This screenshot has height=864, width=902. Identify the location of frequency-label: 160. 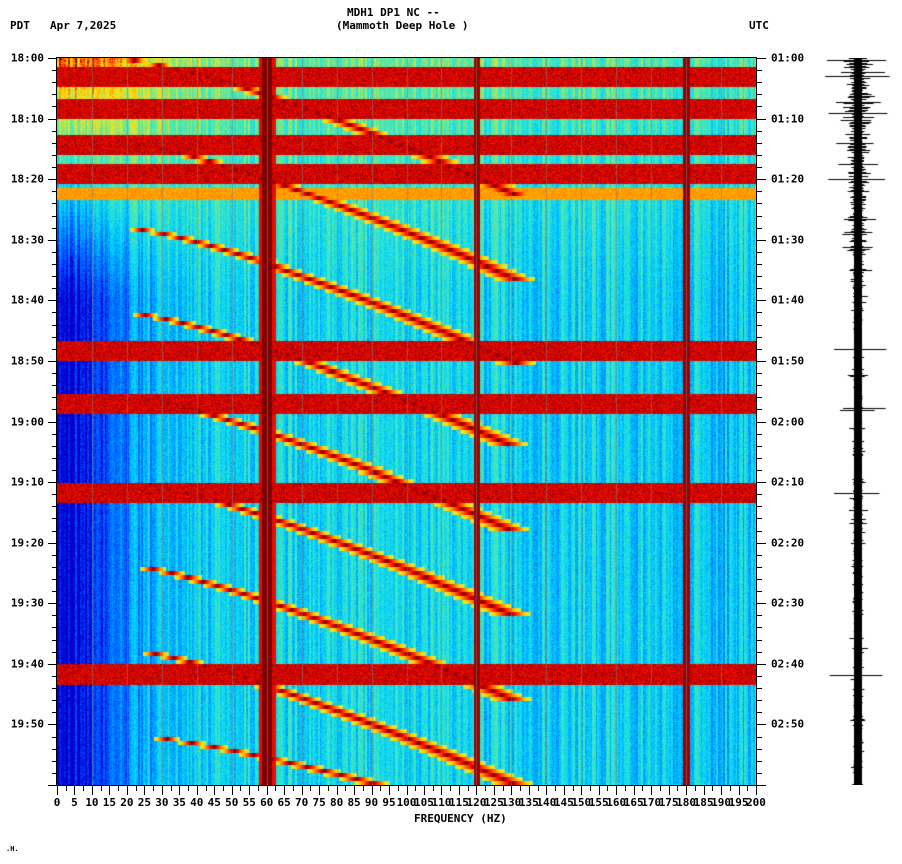
(616, 802).